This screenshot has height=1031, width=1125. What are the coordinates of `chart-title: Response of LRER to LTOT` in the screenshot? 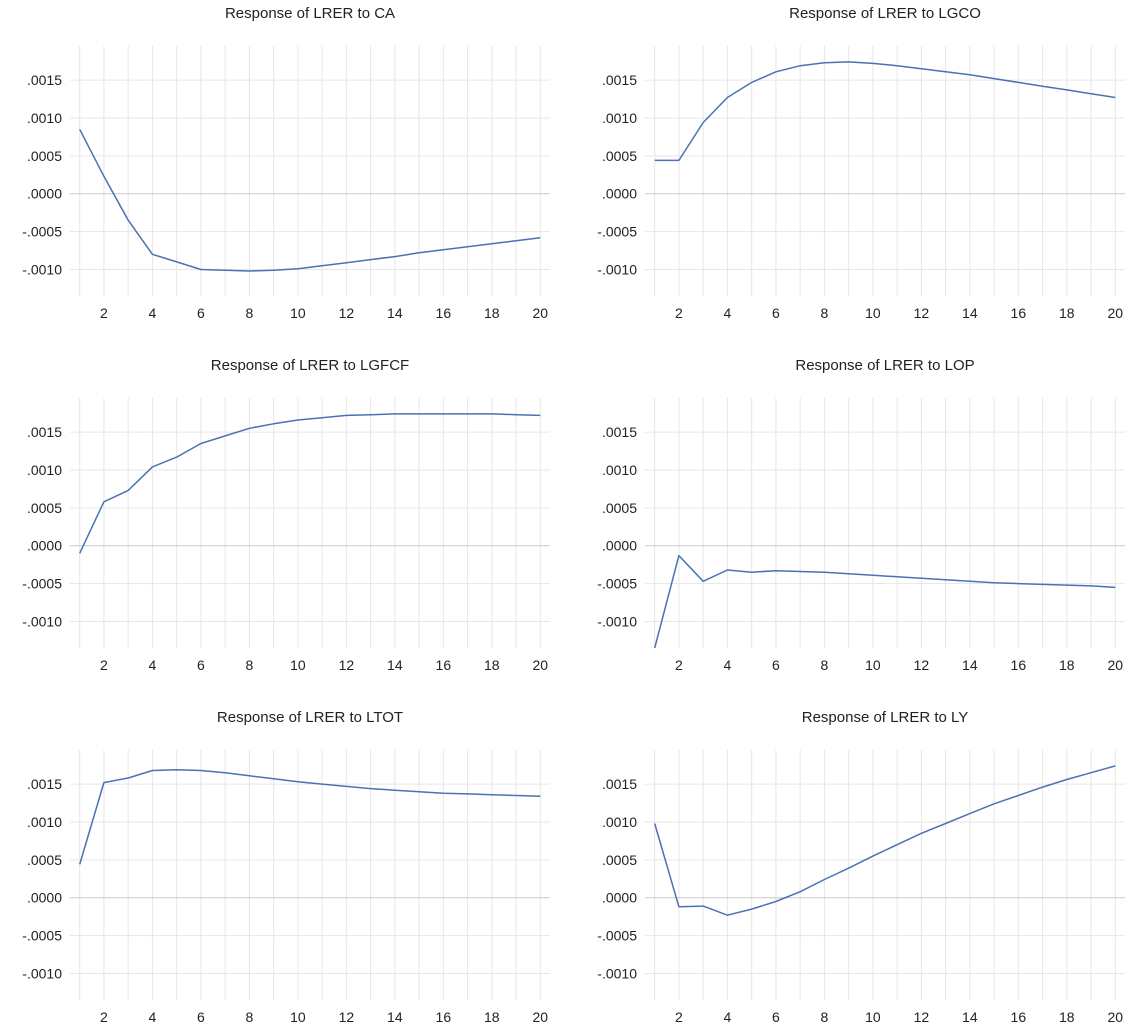 It's located at (310, 717).